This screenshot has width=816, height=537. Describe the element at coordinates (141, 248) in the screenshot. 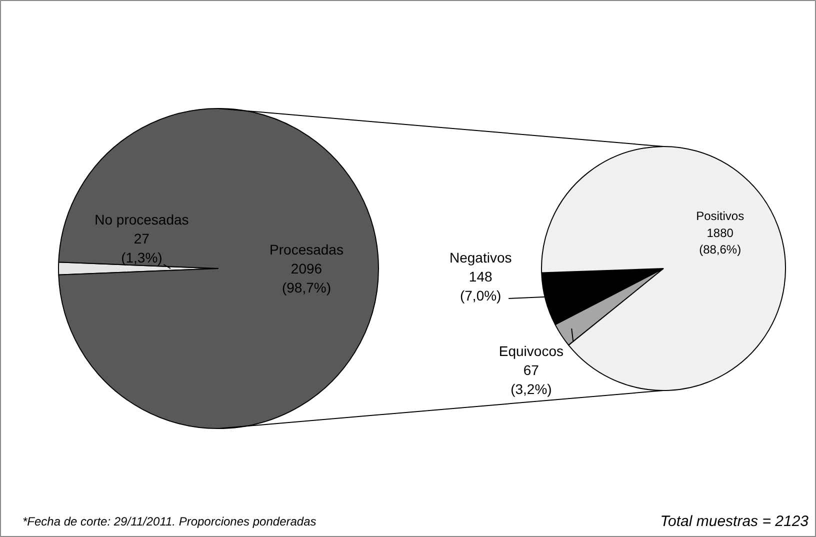

I see `data-label: 27 (1,3%)` at that location.